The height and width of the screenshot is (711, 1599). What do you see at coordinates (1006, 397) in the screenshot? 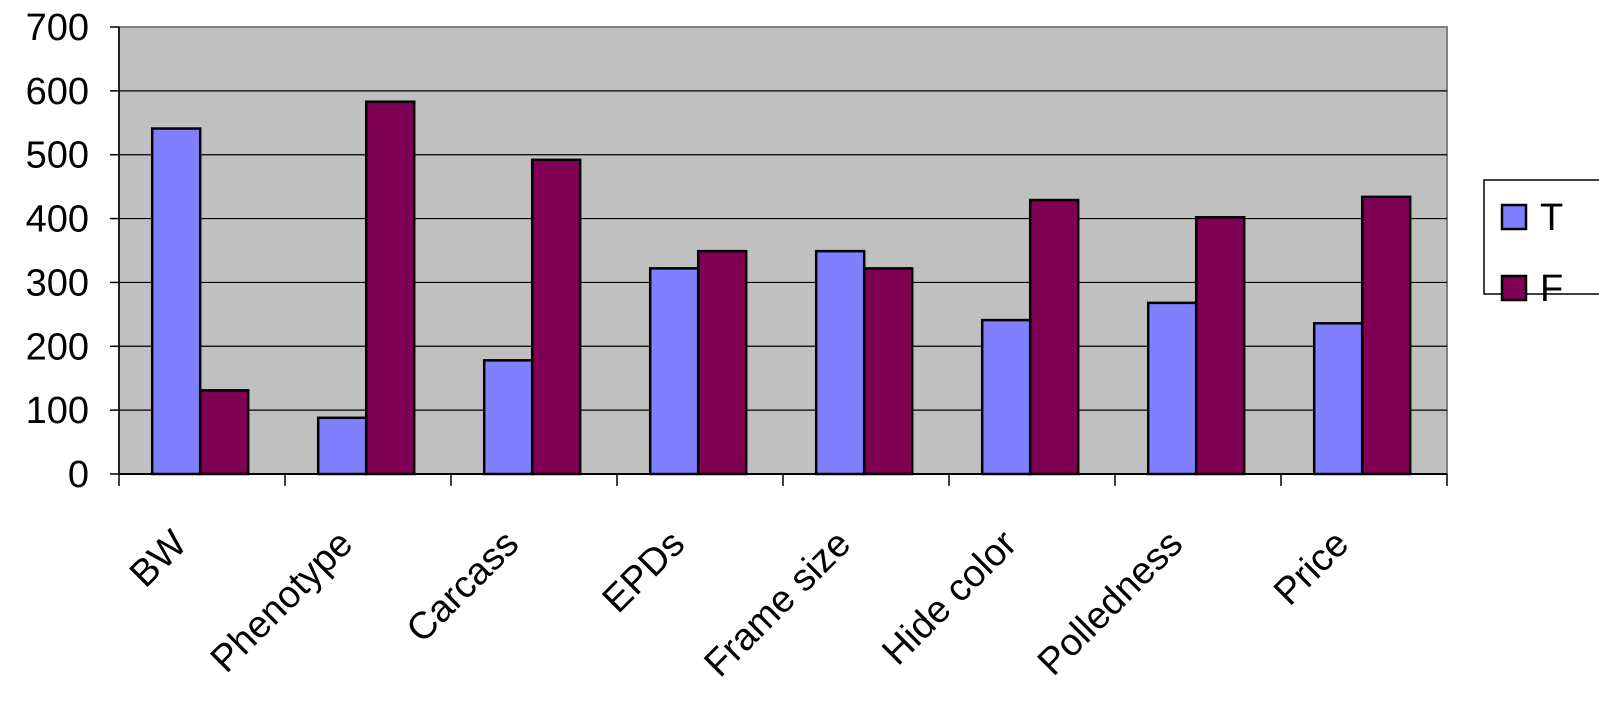
I see `bar-t-hide-color` at bounding box center [1006, 397].